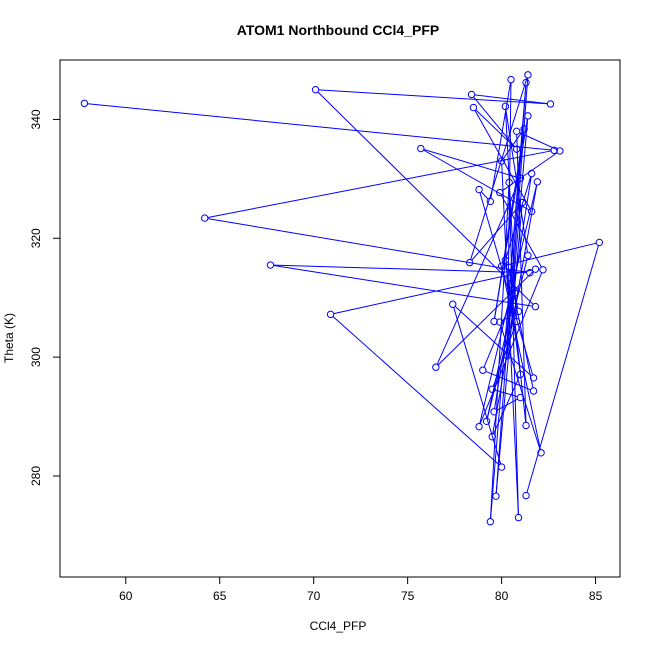  I want to click on x-tick-label: 65, so click(220, 596).